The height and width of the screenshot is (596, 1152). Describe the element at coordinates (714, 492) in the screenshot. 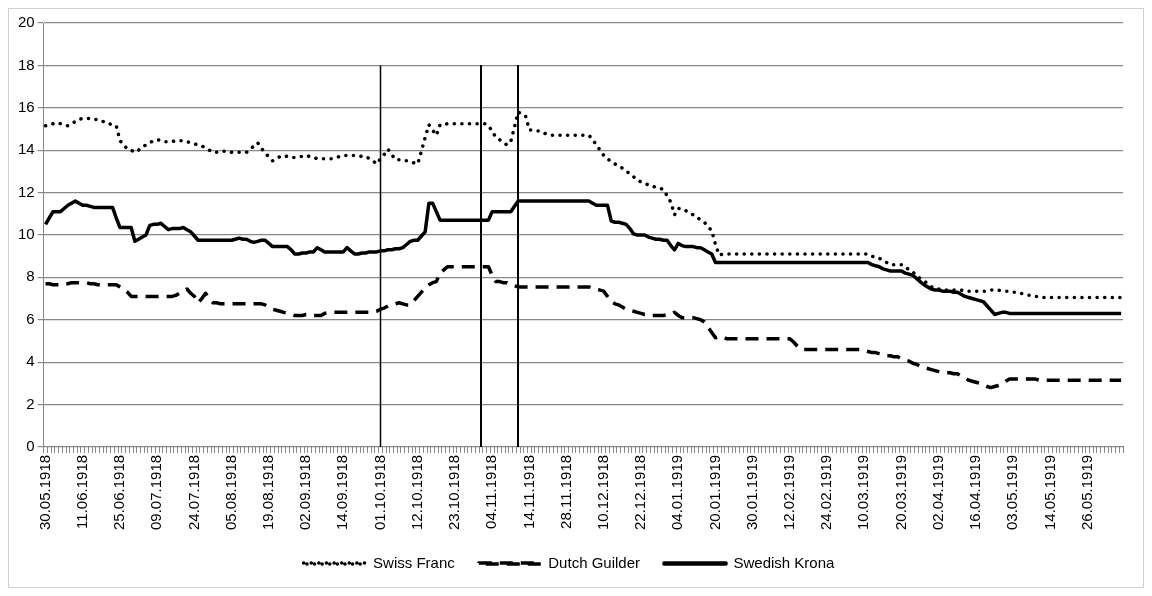

I see `x-tick-label: 20.01.1919` at that location.